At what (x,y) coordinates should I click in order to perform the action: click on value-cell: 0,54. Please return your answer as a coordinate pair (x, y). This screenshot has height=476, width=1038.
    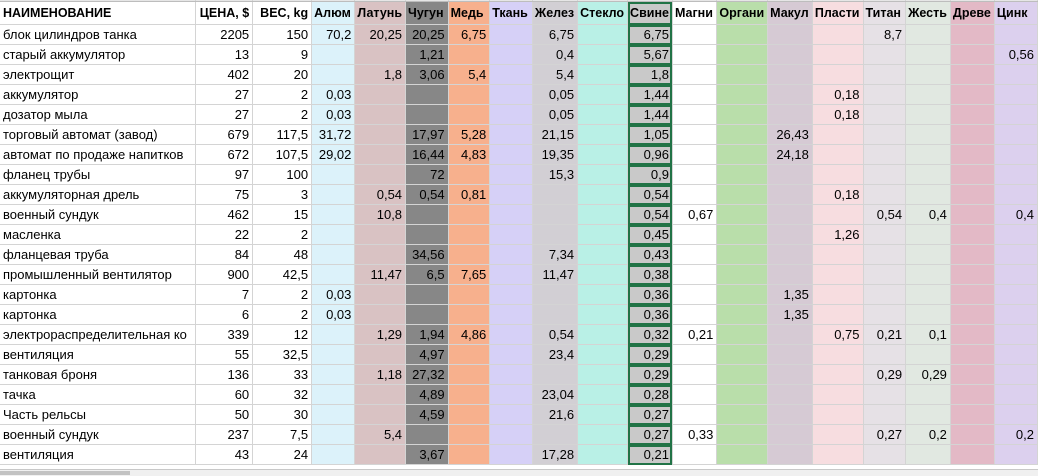
    Looking at the image, I should click on (555, 334).